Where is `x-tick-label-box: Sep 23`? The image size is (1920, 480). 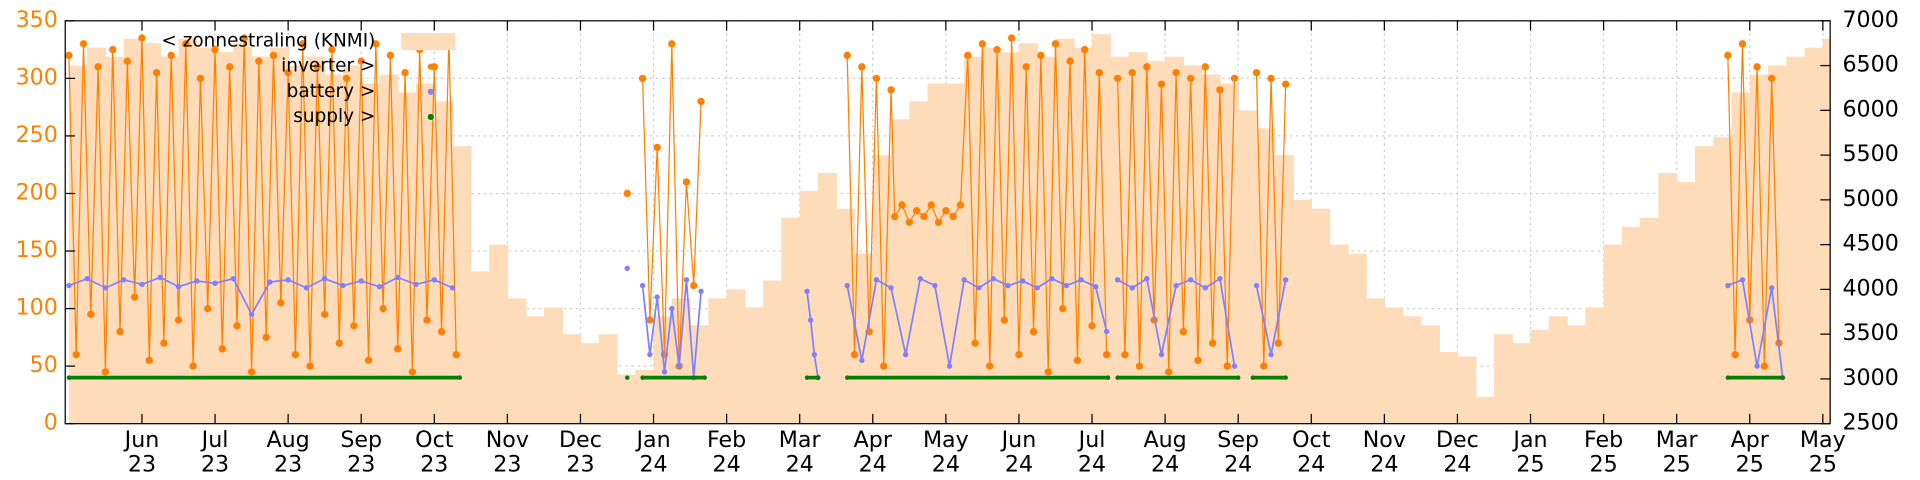 x-tick-label-box: Sep 23 is located at coordinates (361, 453).